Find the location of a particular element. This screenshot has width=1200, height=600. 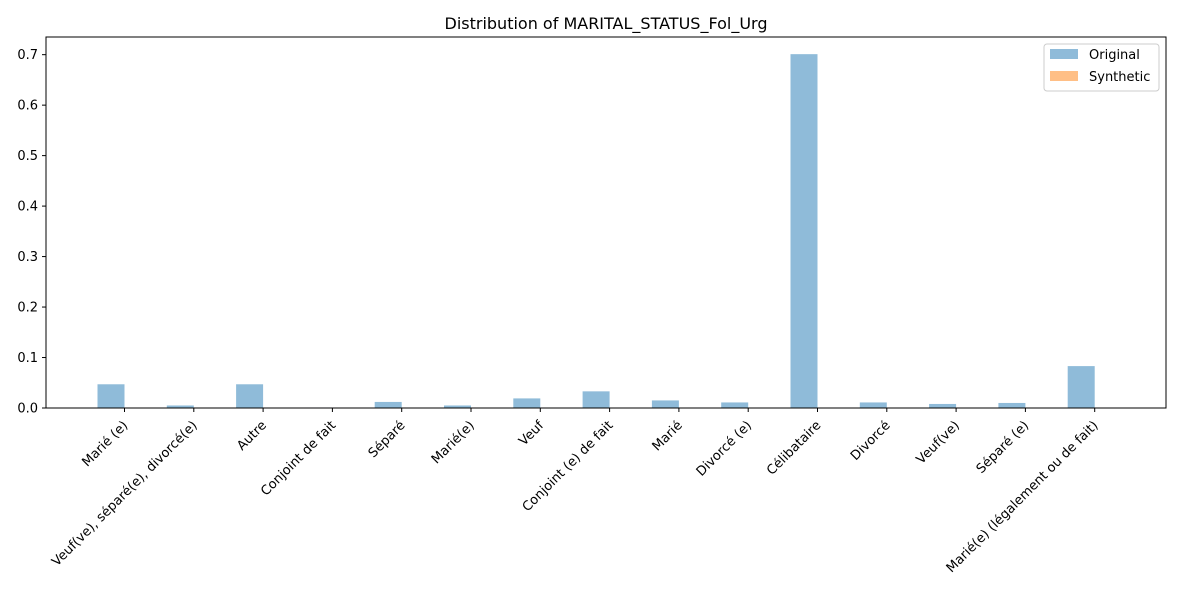

y-tick-label-3: 0.3 is located at coordinates (27, 257).